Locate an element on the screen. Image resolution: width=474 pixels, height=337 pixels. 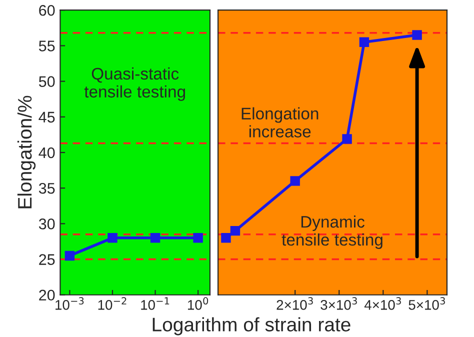
y-tick-label: 45 is located at coordinates (46, 117).